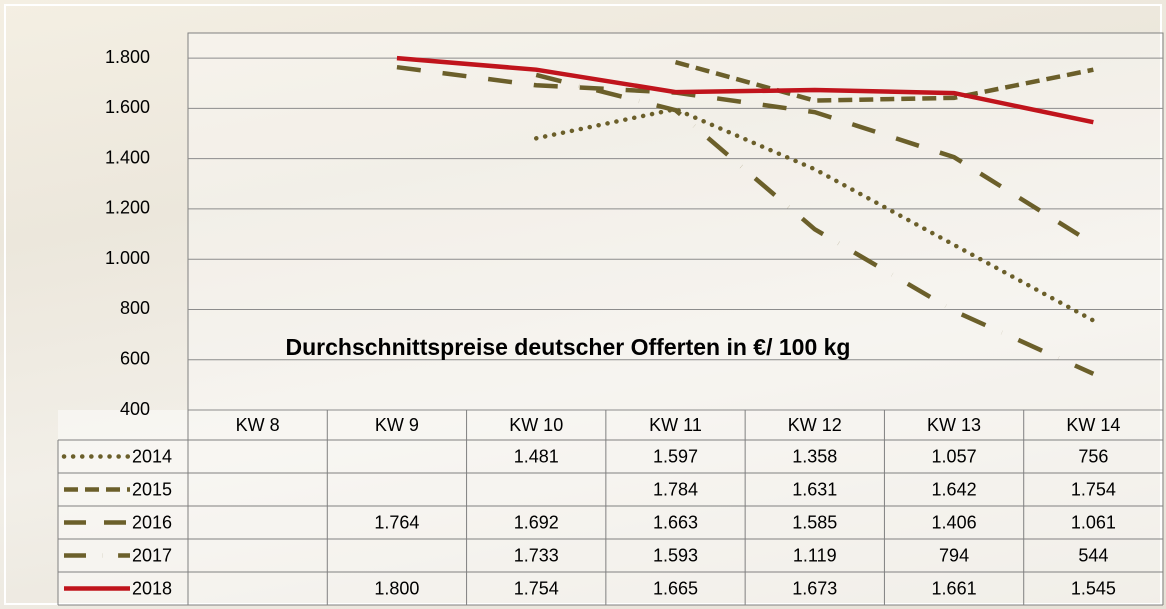 This screenshot has width=1166, height=609. I want to click on table-value: 1.545, so click(1093, 588).